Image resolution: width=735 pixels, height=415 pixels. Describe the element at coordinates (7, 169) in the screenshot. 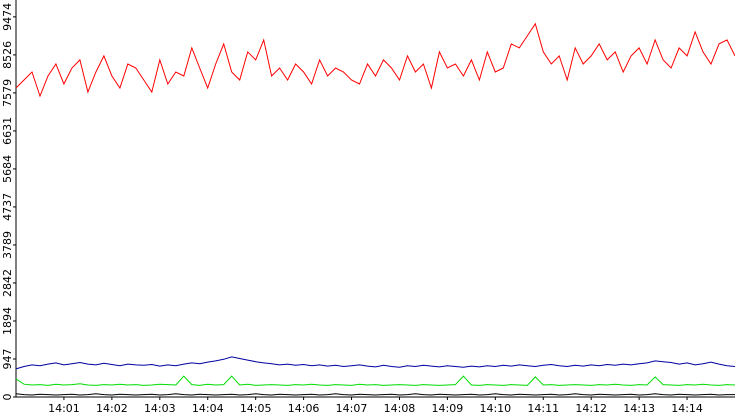

I see `y-tick-label: 5684` at that location.